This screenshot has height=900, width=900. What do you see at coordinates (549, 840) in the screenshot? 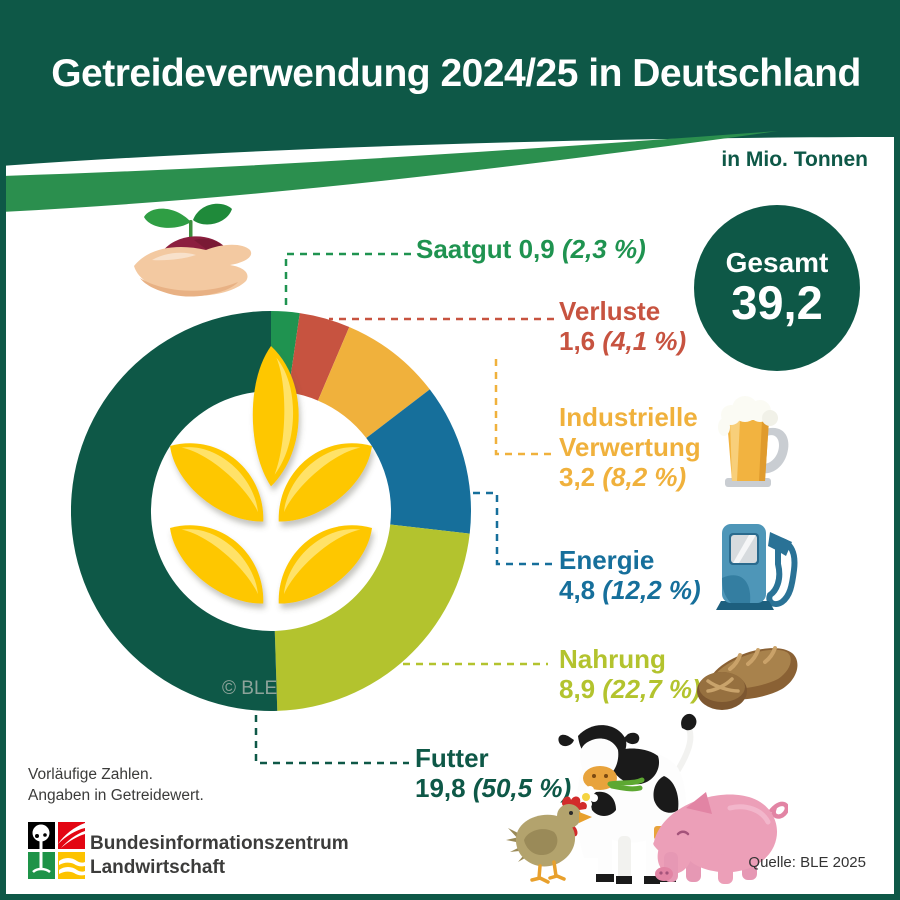
I see `chicken-icon` at bounding box center [549, 840].